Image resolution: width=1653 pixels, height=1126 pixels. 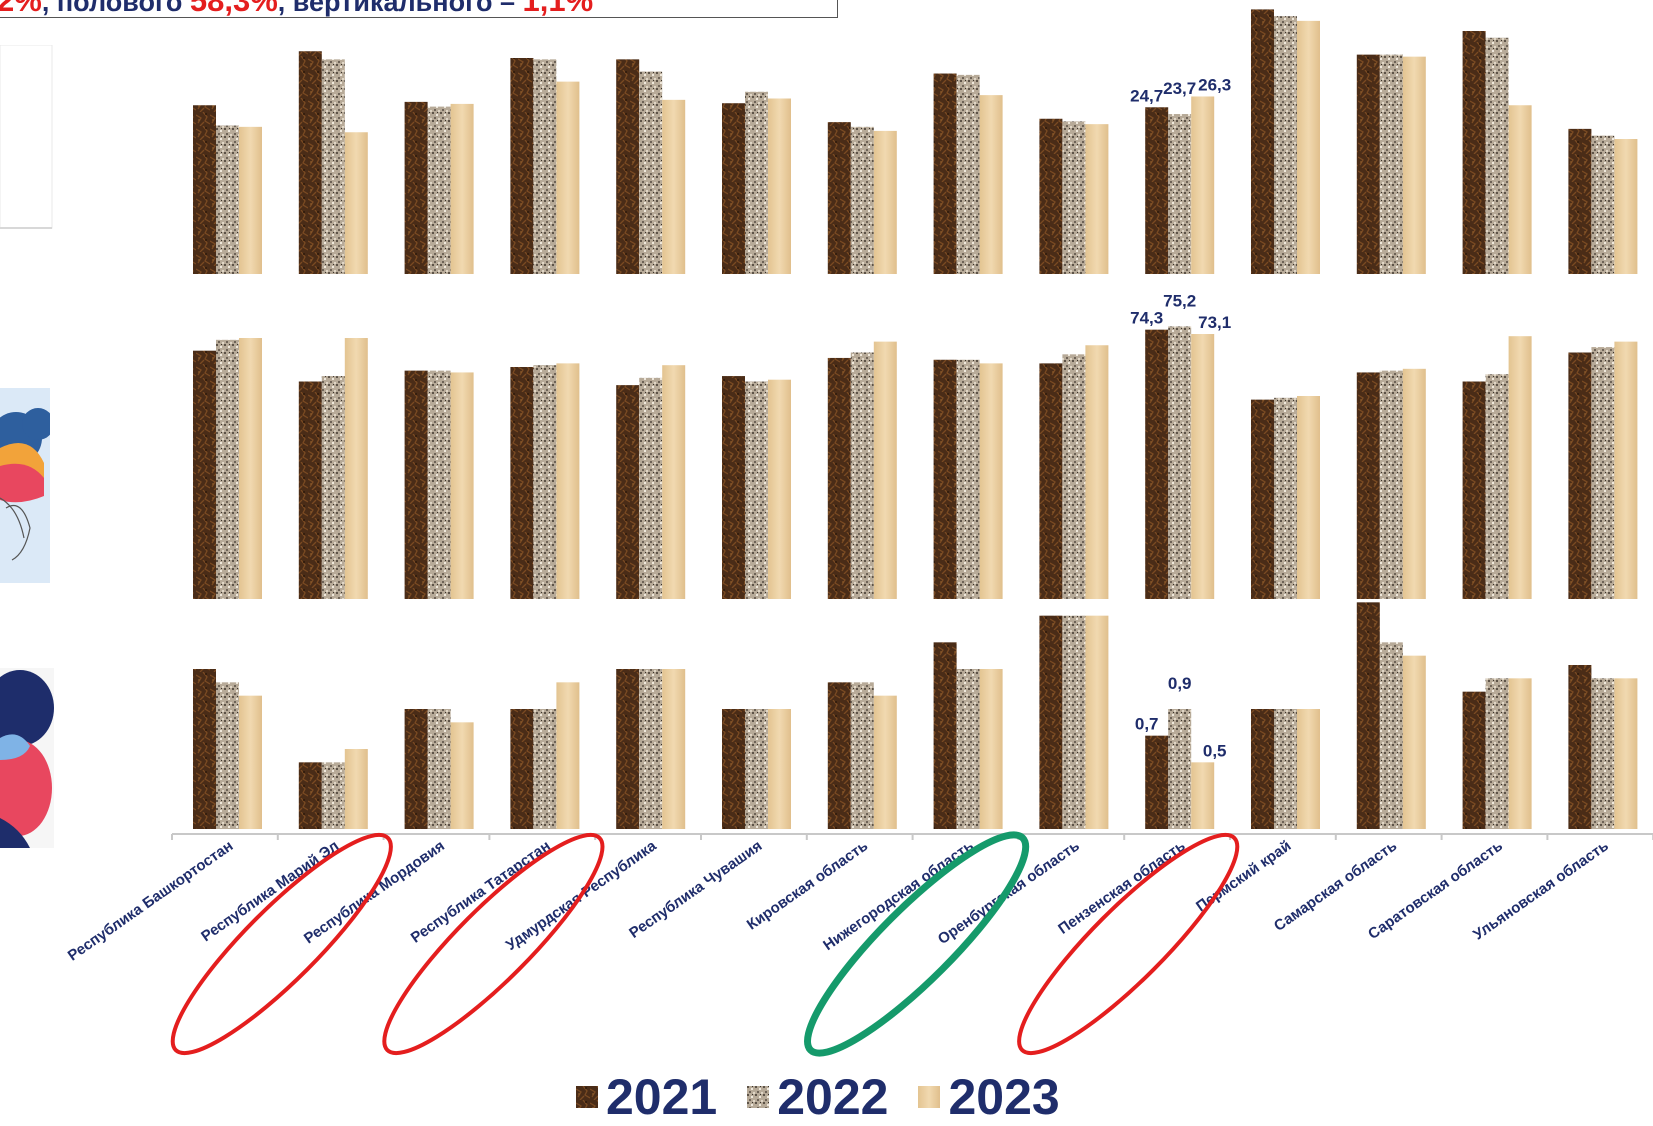 I want to click on legend-item-2022: 2022, so click(x=817, y=1097).